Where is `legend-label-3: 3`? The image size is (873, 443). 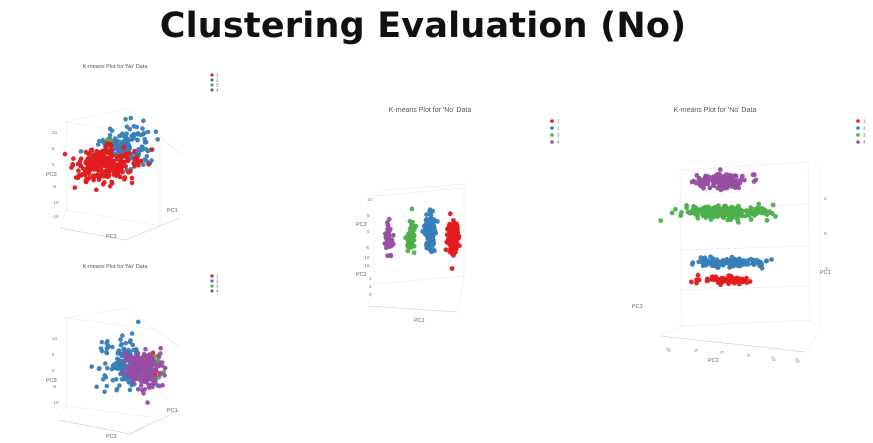 legend-label-3: 3 is located at coordinates (217, 286).